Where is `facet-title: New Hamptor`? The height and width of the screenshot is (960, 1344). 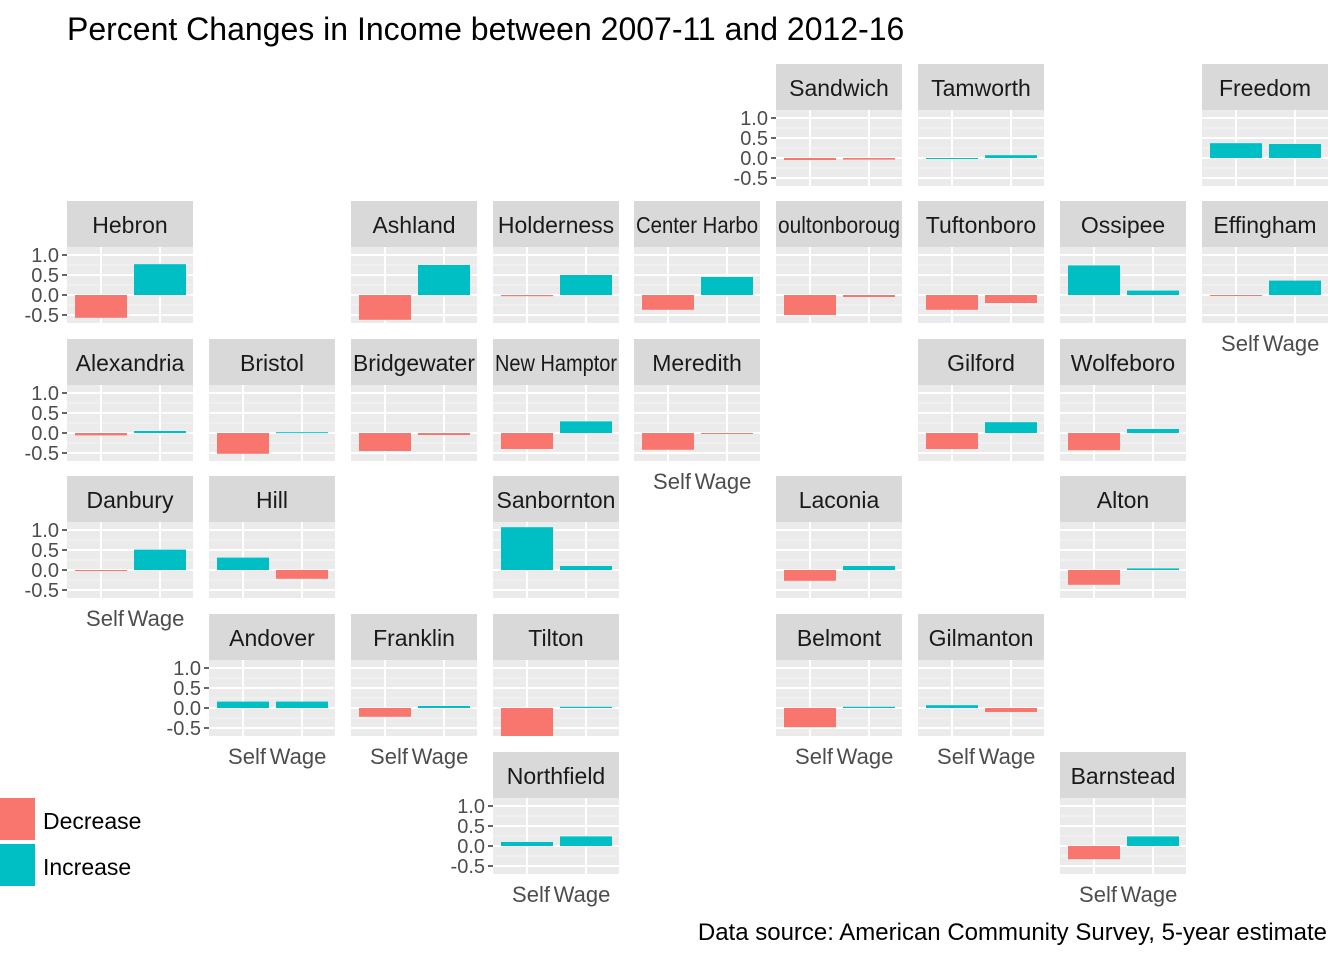 facet-title: New Hamptor is located at coordinates (556, 363).